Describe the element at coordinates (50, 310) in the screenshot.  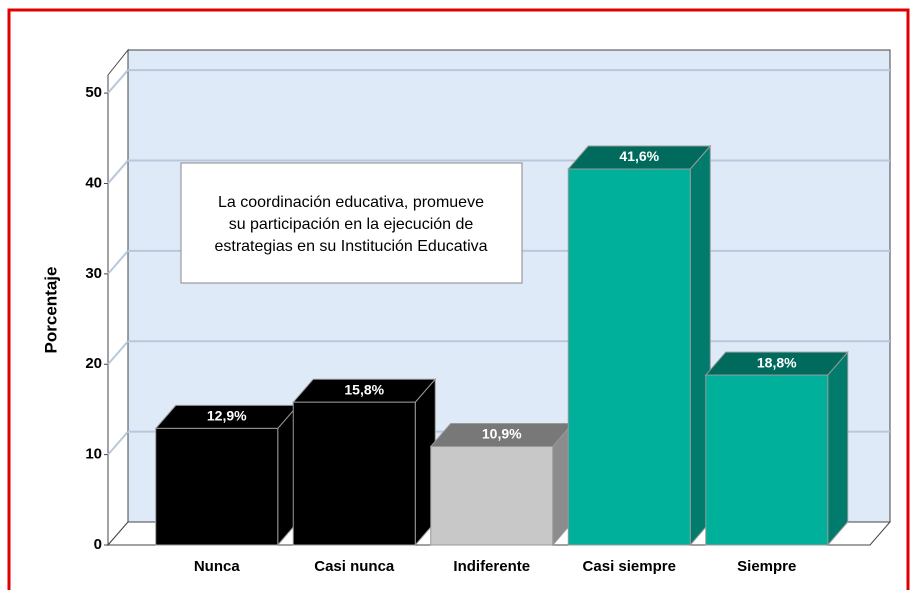
I see `y-axis-label: Porcentaje` at that location.